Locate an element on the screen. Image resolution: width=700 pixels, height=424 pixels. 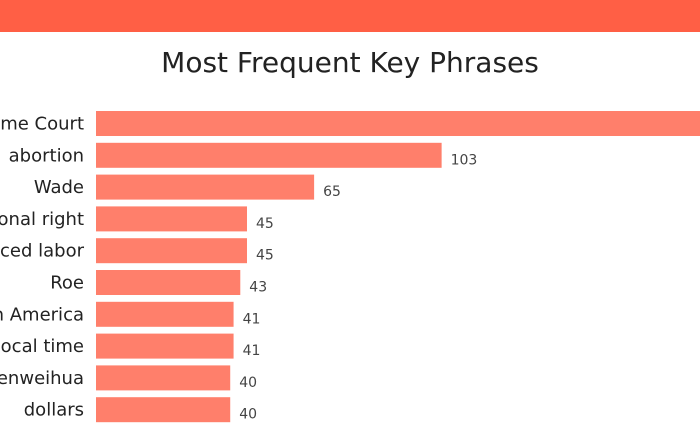
category-label: ced labor is located at coordinates (42, 251).